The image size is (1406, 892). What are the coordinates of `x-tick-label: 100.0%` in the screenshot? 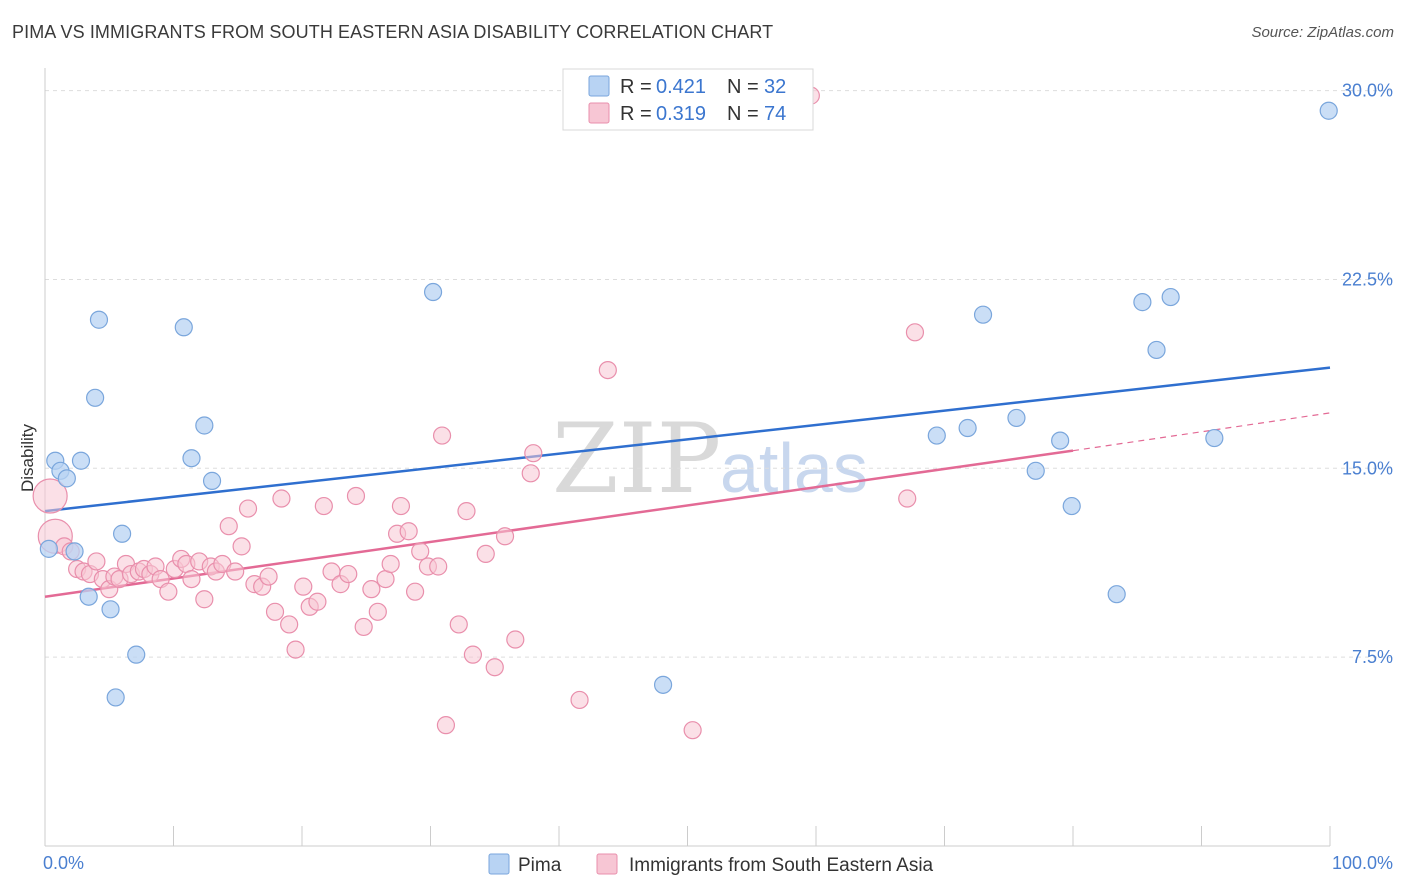 It's located at (1362, 863).